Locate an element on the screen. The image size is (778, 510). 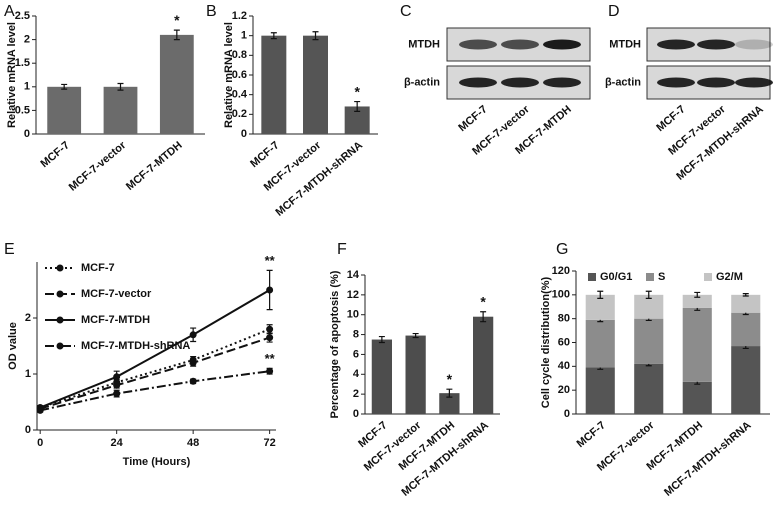
y-tick-label: 0.4 is located at coordinates (240, 95).